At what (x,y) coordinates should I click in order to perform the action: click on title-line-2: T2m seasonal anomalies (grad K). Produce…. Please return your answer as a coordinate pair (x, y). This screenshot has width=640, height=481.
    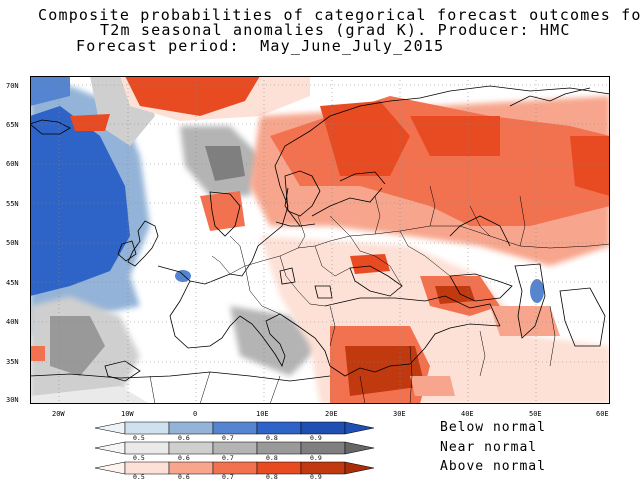
    Looking at the image, I should click on (335, 30).